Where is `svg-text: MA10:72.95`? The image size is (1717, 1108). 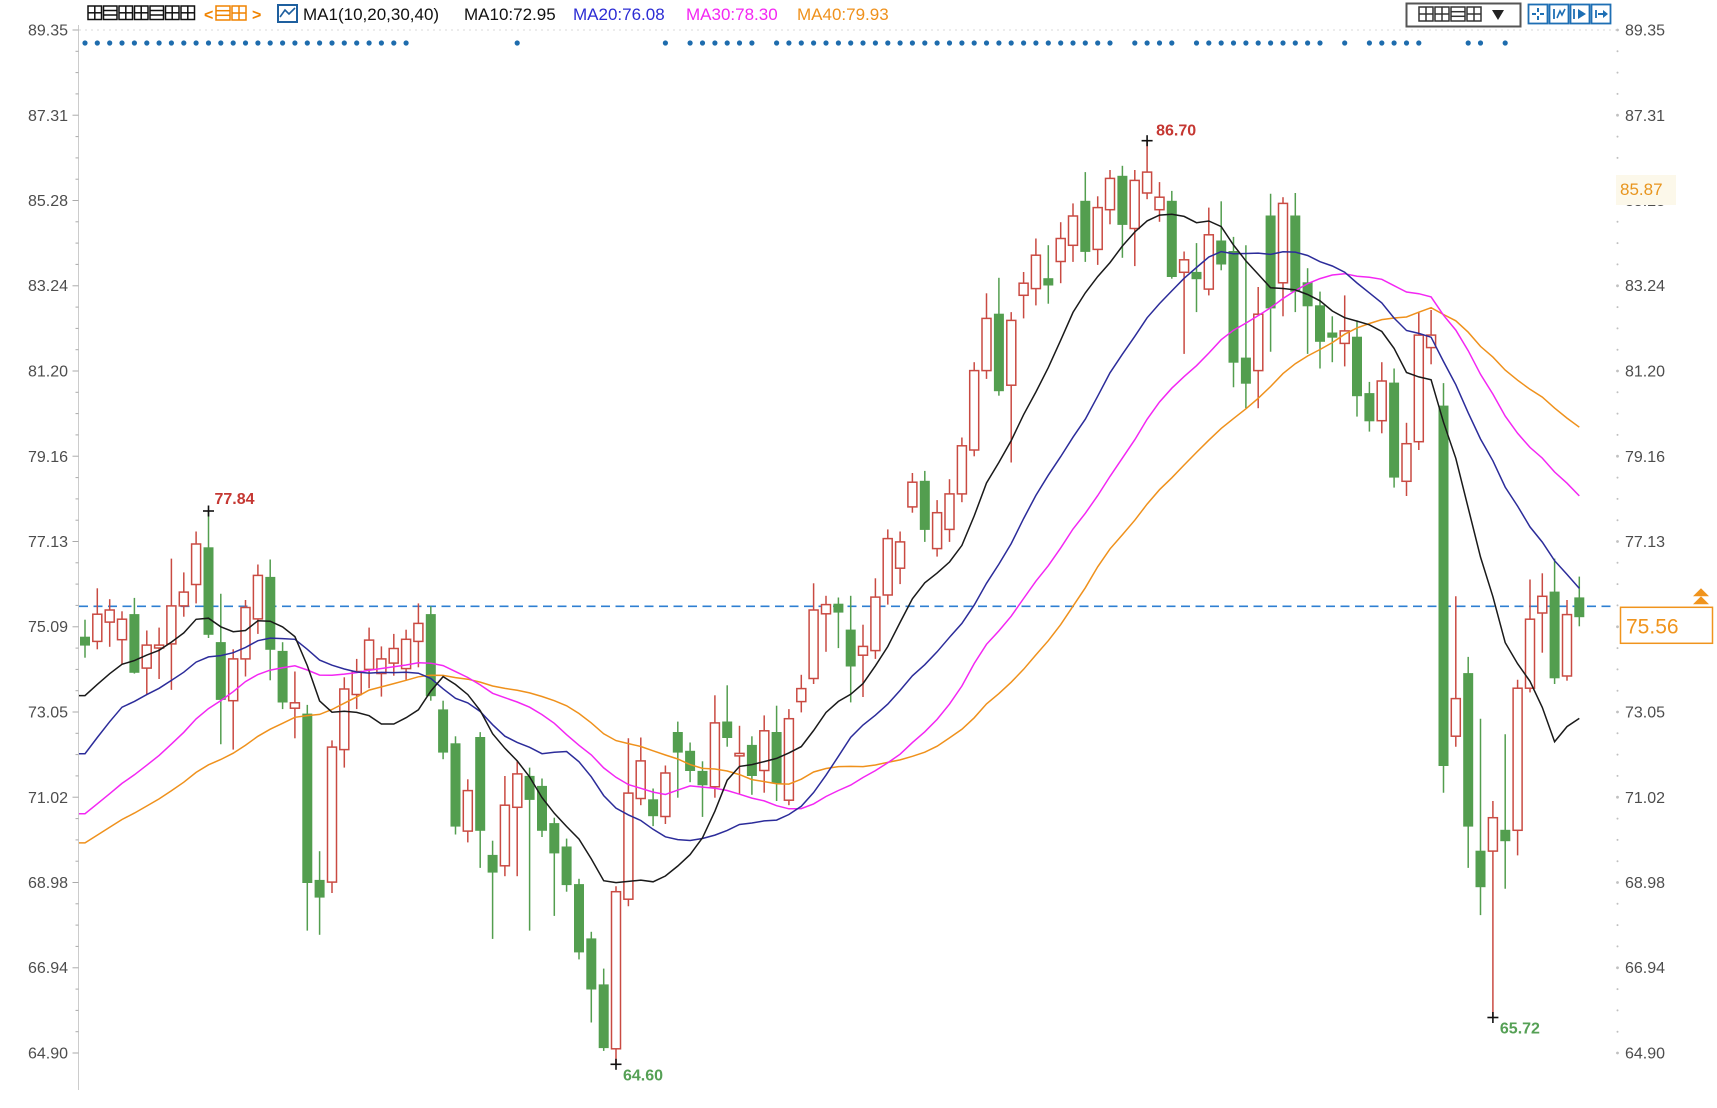
svg-text: MA10:72.95 is located at coordinates (510, 14).